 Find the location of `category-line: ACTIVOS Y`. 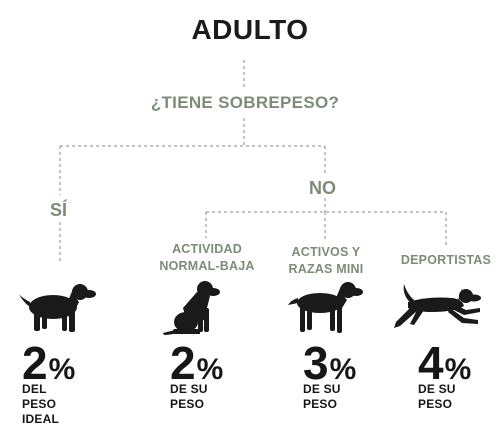

category-line: ACTIVOS Y is located at coordinates (326, 252).